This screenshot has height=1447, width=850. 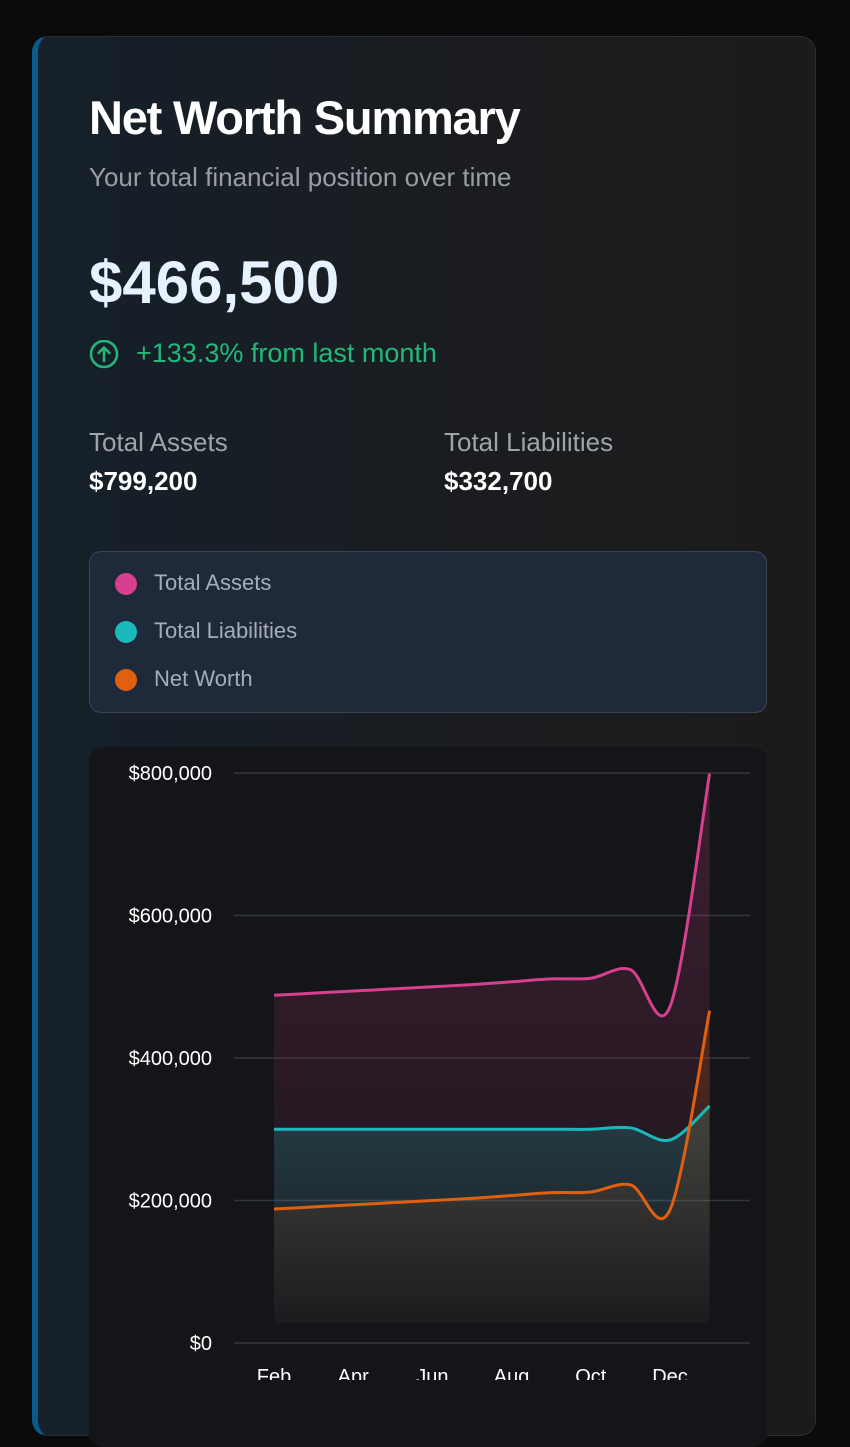 I want to click on subtitle: Your total financial position over time, so click(x=300, y=177).